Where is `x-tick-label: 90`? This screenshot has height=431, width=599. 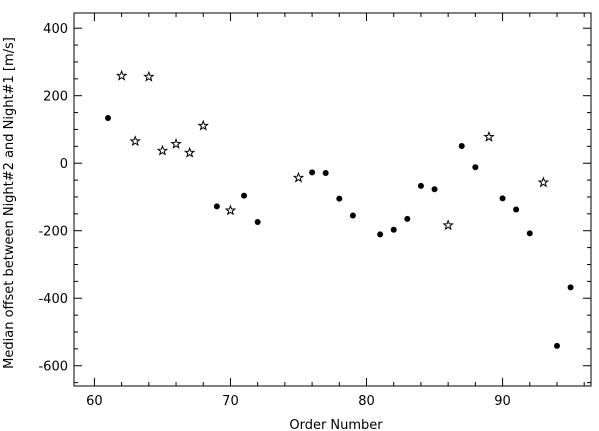 x-tick-label: 90 is located at coordinates (502, 401).